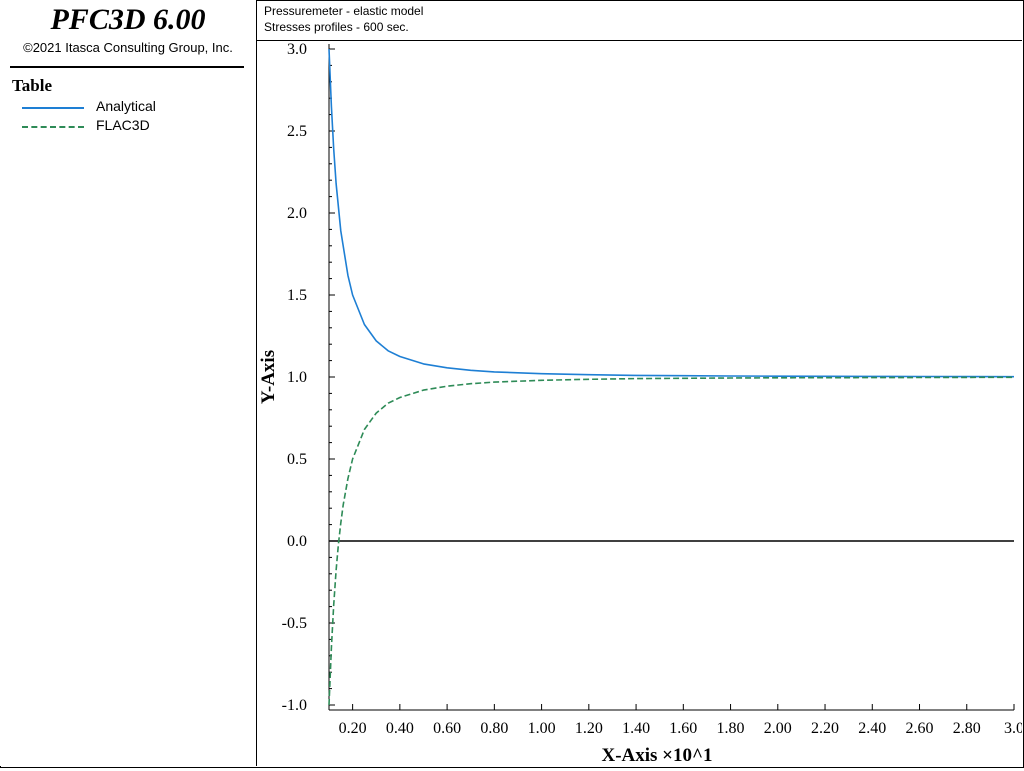  What do you see at coordinates (297, 377) in the screenshot?
I see `y-tick-label: 1.0` at bounding box center [297, 377].